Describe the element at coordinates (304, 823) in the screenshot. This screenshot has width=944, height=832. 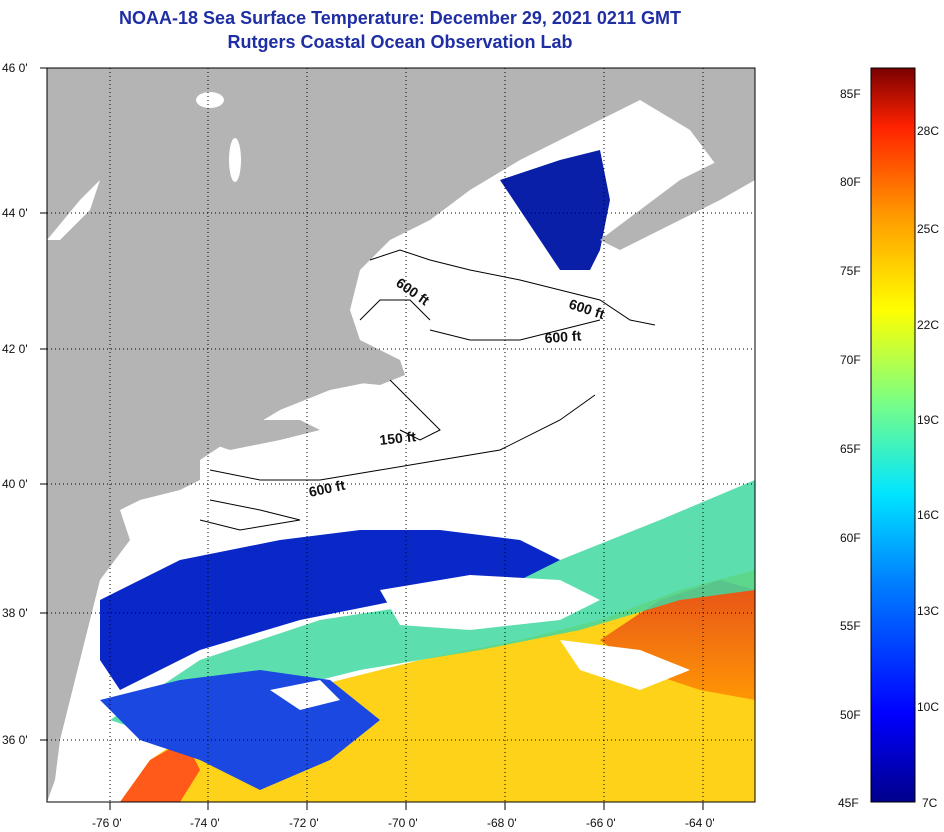
I see `lon-label: -72 0'` at that location.